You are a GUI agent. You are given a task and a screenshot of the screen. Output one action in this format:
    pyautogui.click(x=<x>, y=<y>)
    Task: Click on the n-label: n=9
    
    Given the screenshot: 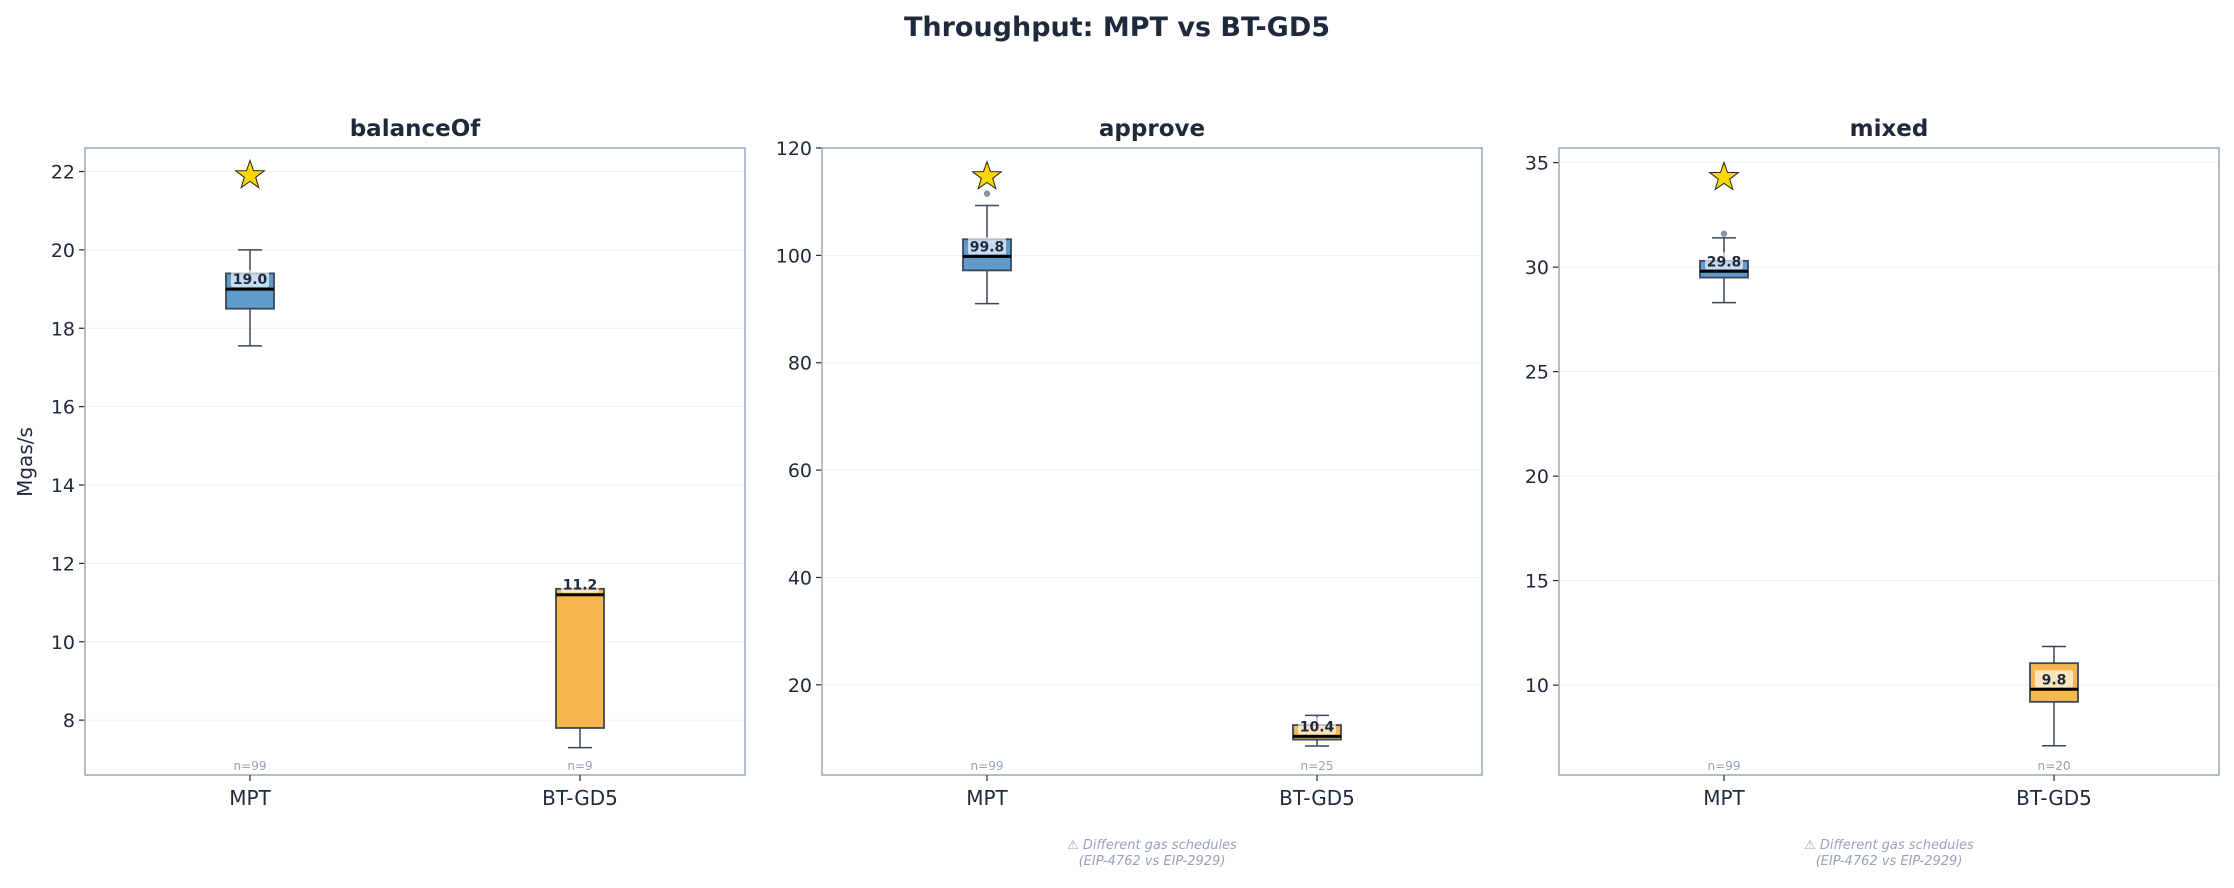 What is the action you would take?
    pyautogui.click(x=579, y=766)
    